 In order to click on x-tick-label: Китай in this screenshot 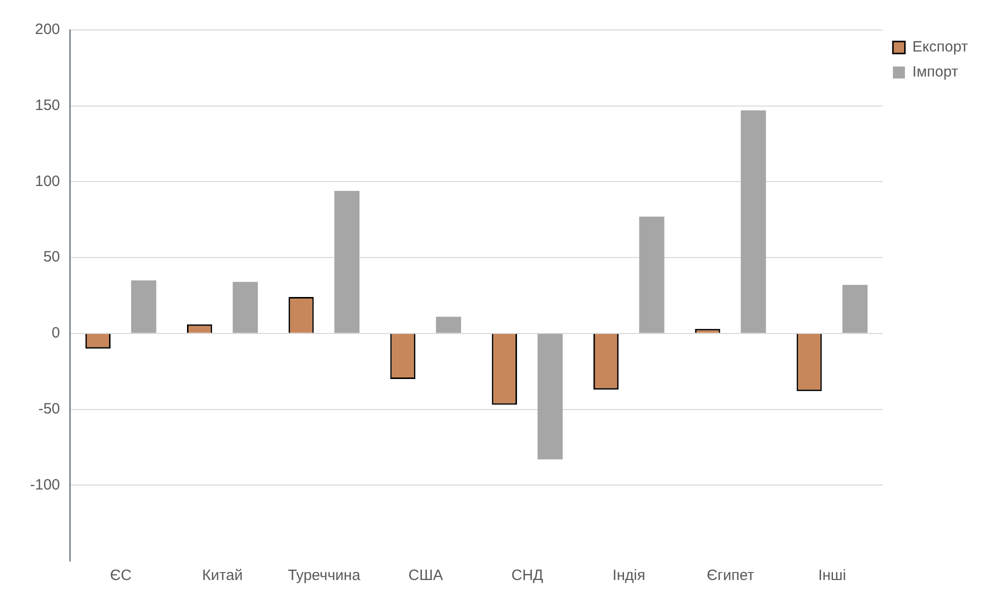, I will do `click(222, 575)`.